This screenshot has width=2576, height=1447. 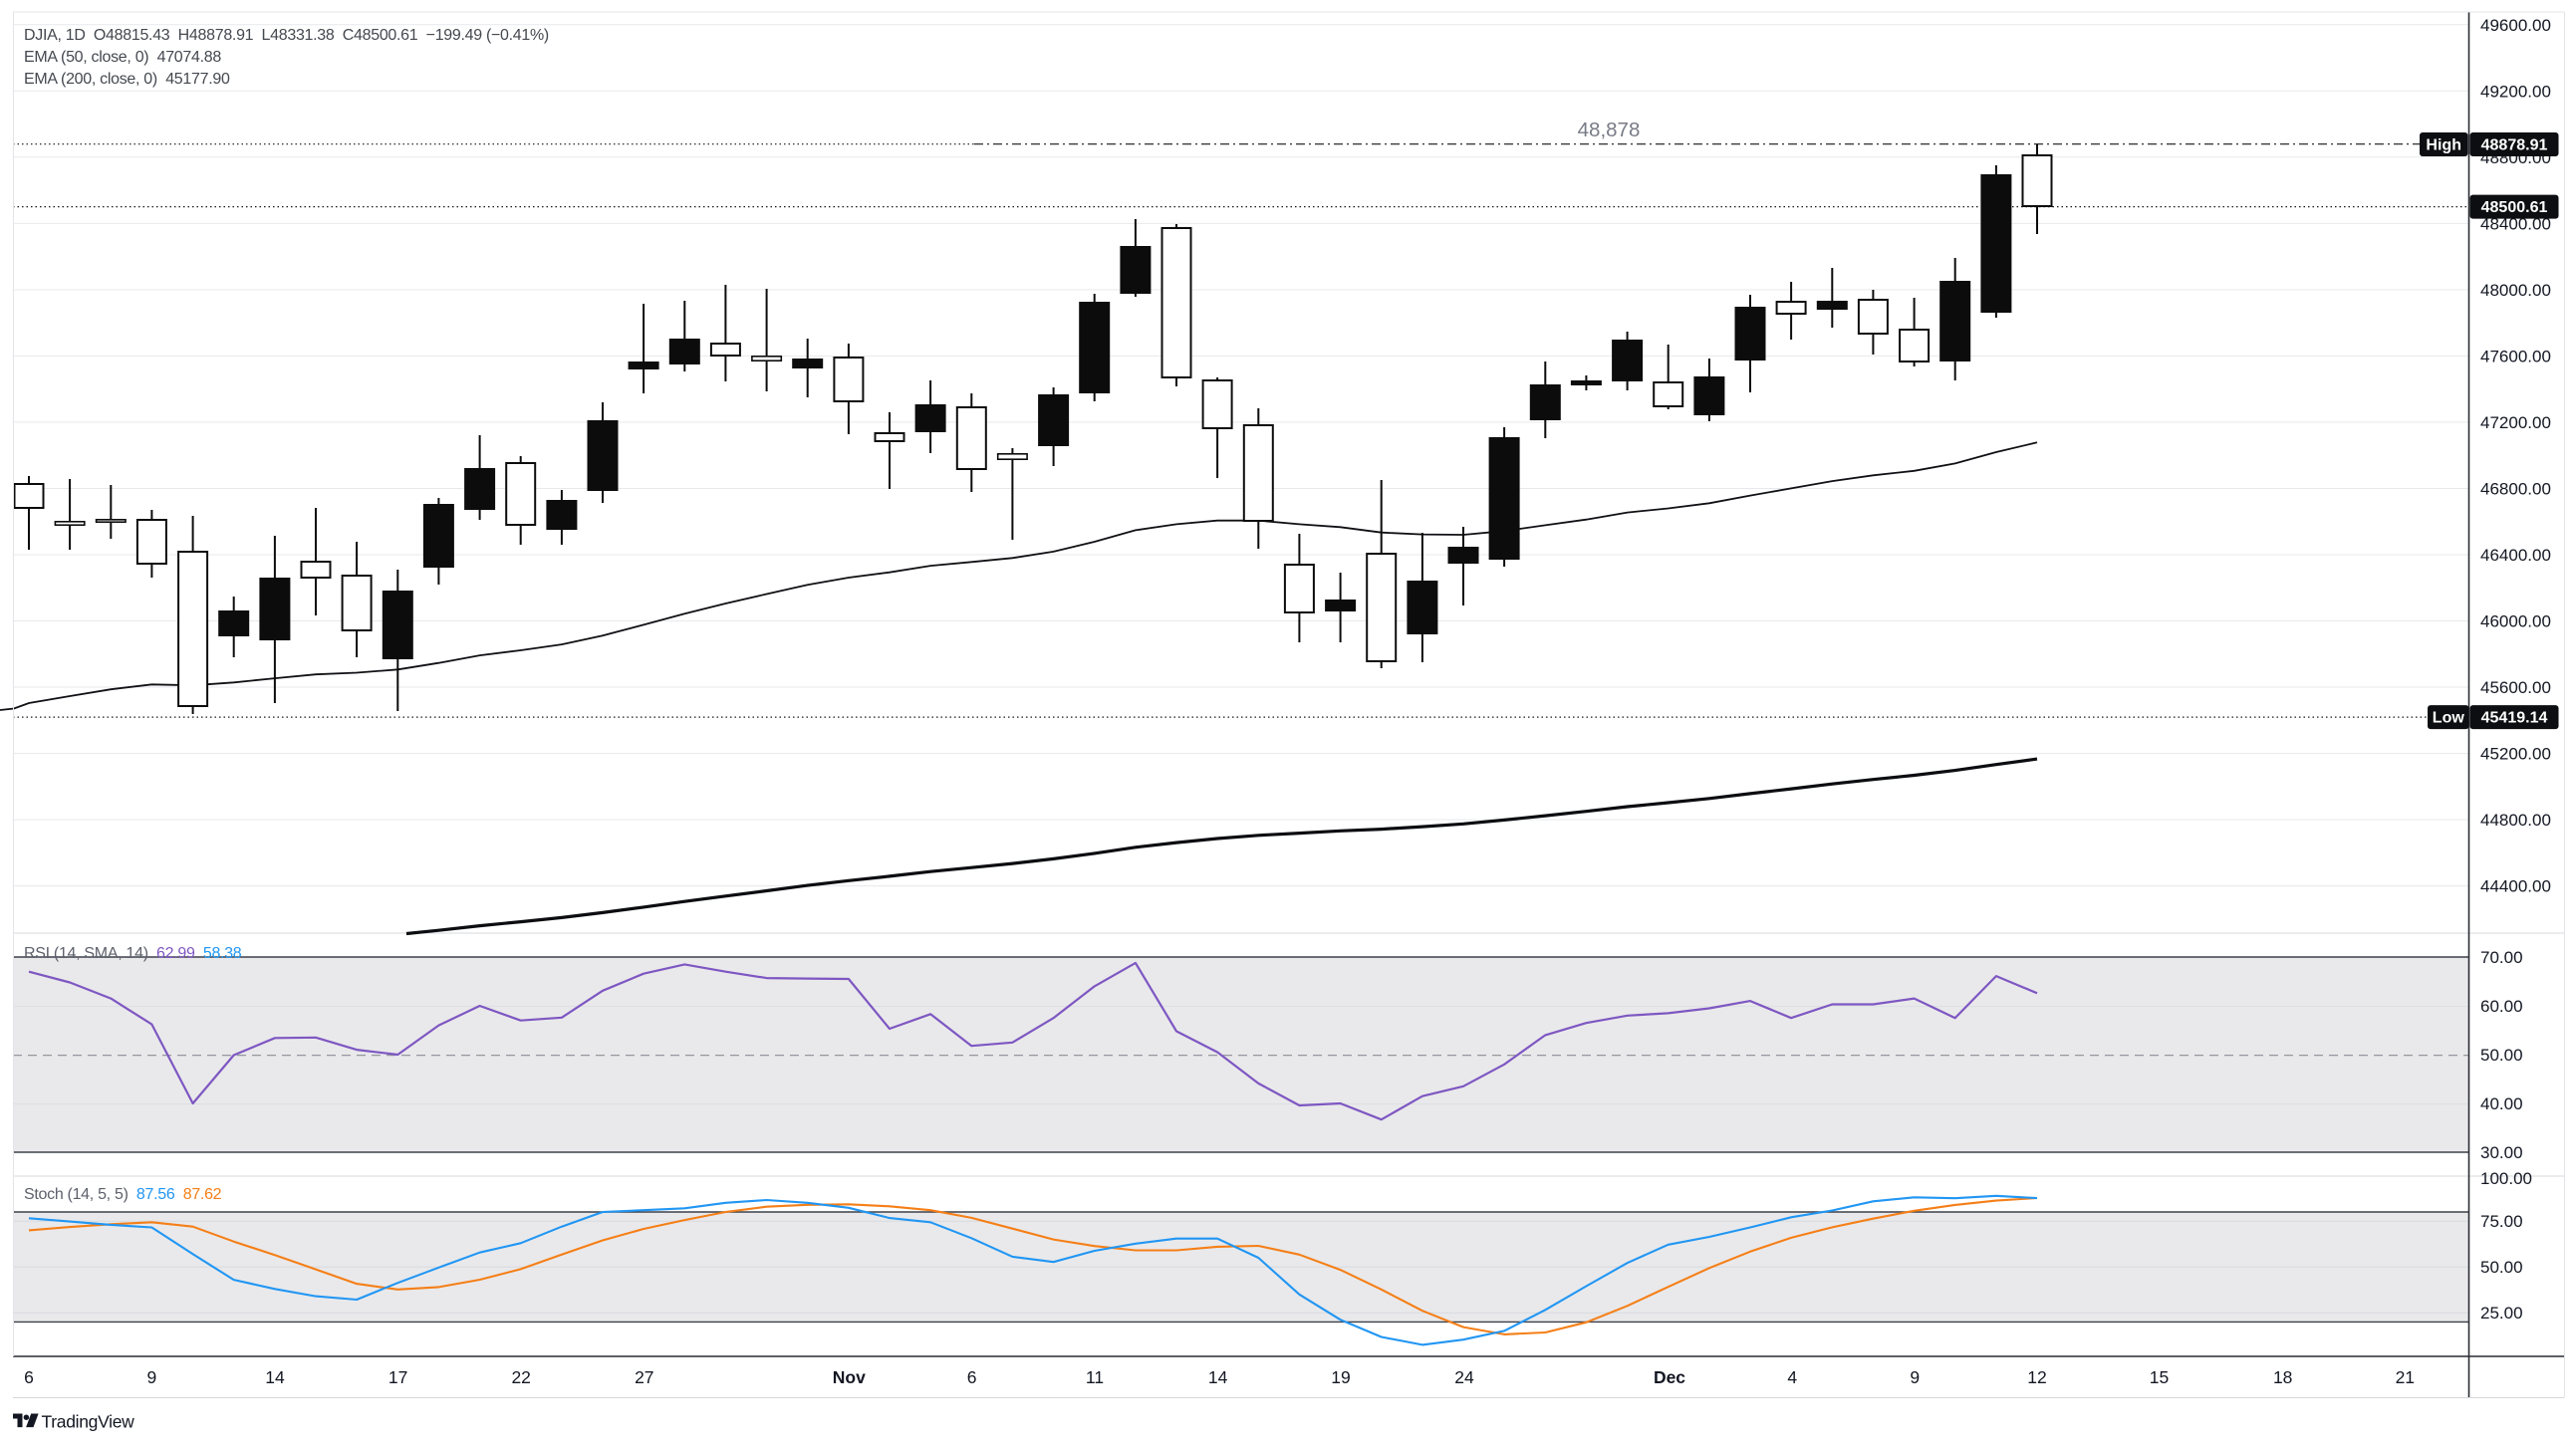 I want to click on svg-text: 75.00, so click(x=2501, y=1221).